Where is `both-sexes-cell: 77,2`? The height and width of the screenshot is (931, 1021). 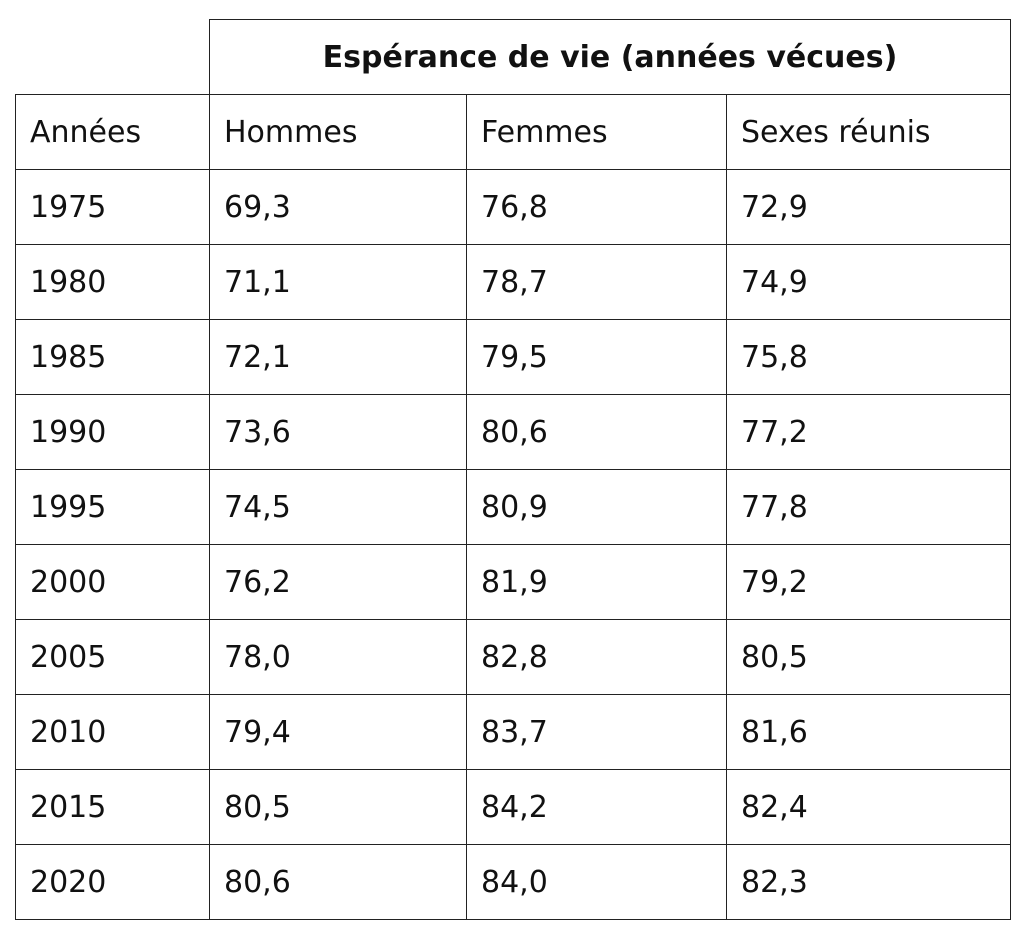
both-sexes-cell: 77,2 is located at coordinates (868, 432).